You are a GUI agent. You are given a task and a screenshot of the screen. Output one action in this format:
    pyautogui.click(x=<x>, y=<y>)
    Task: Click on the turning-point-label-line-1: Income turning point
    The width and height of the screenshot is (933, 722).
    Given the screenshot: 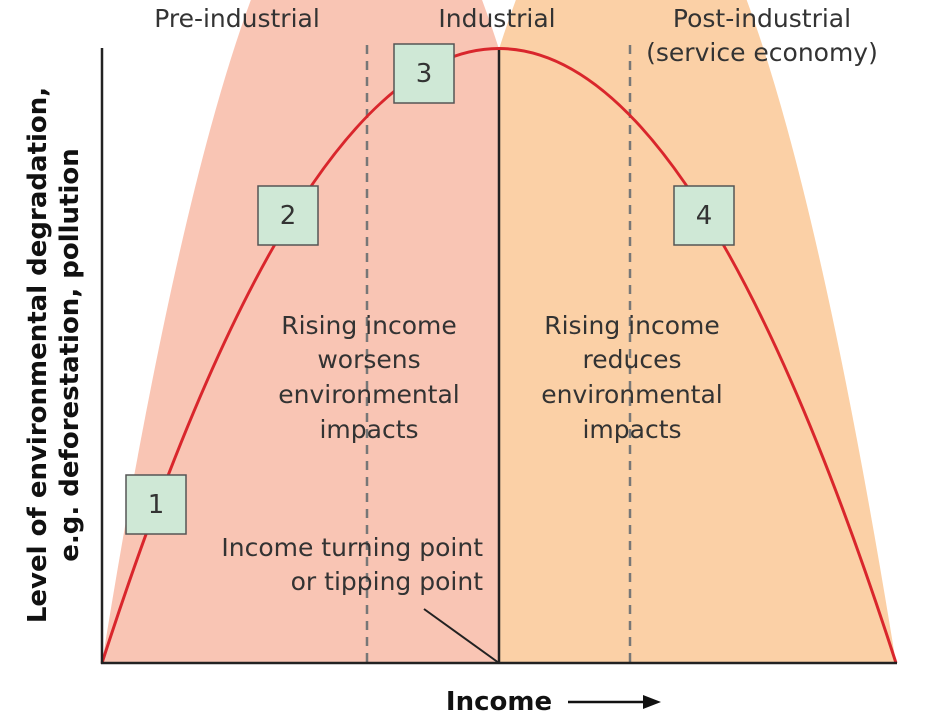 What is the action you would take?
    pyautogui.click(x=352, y=547)
    